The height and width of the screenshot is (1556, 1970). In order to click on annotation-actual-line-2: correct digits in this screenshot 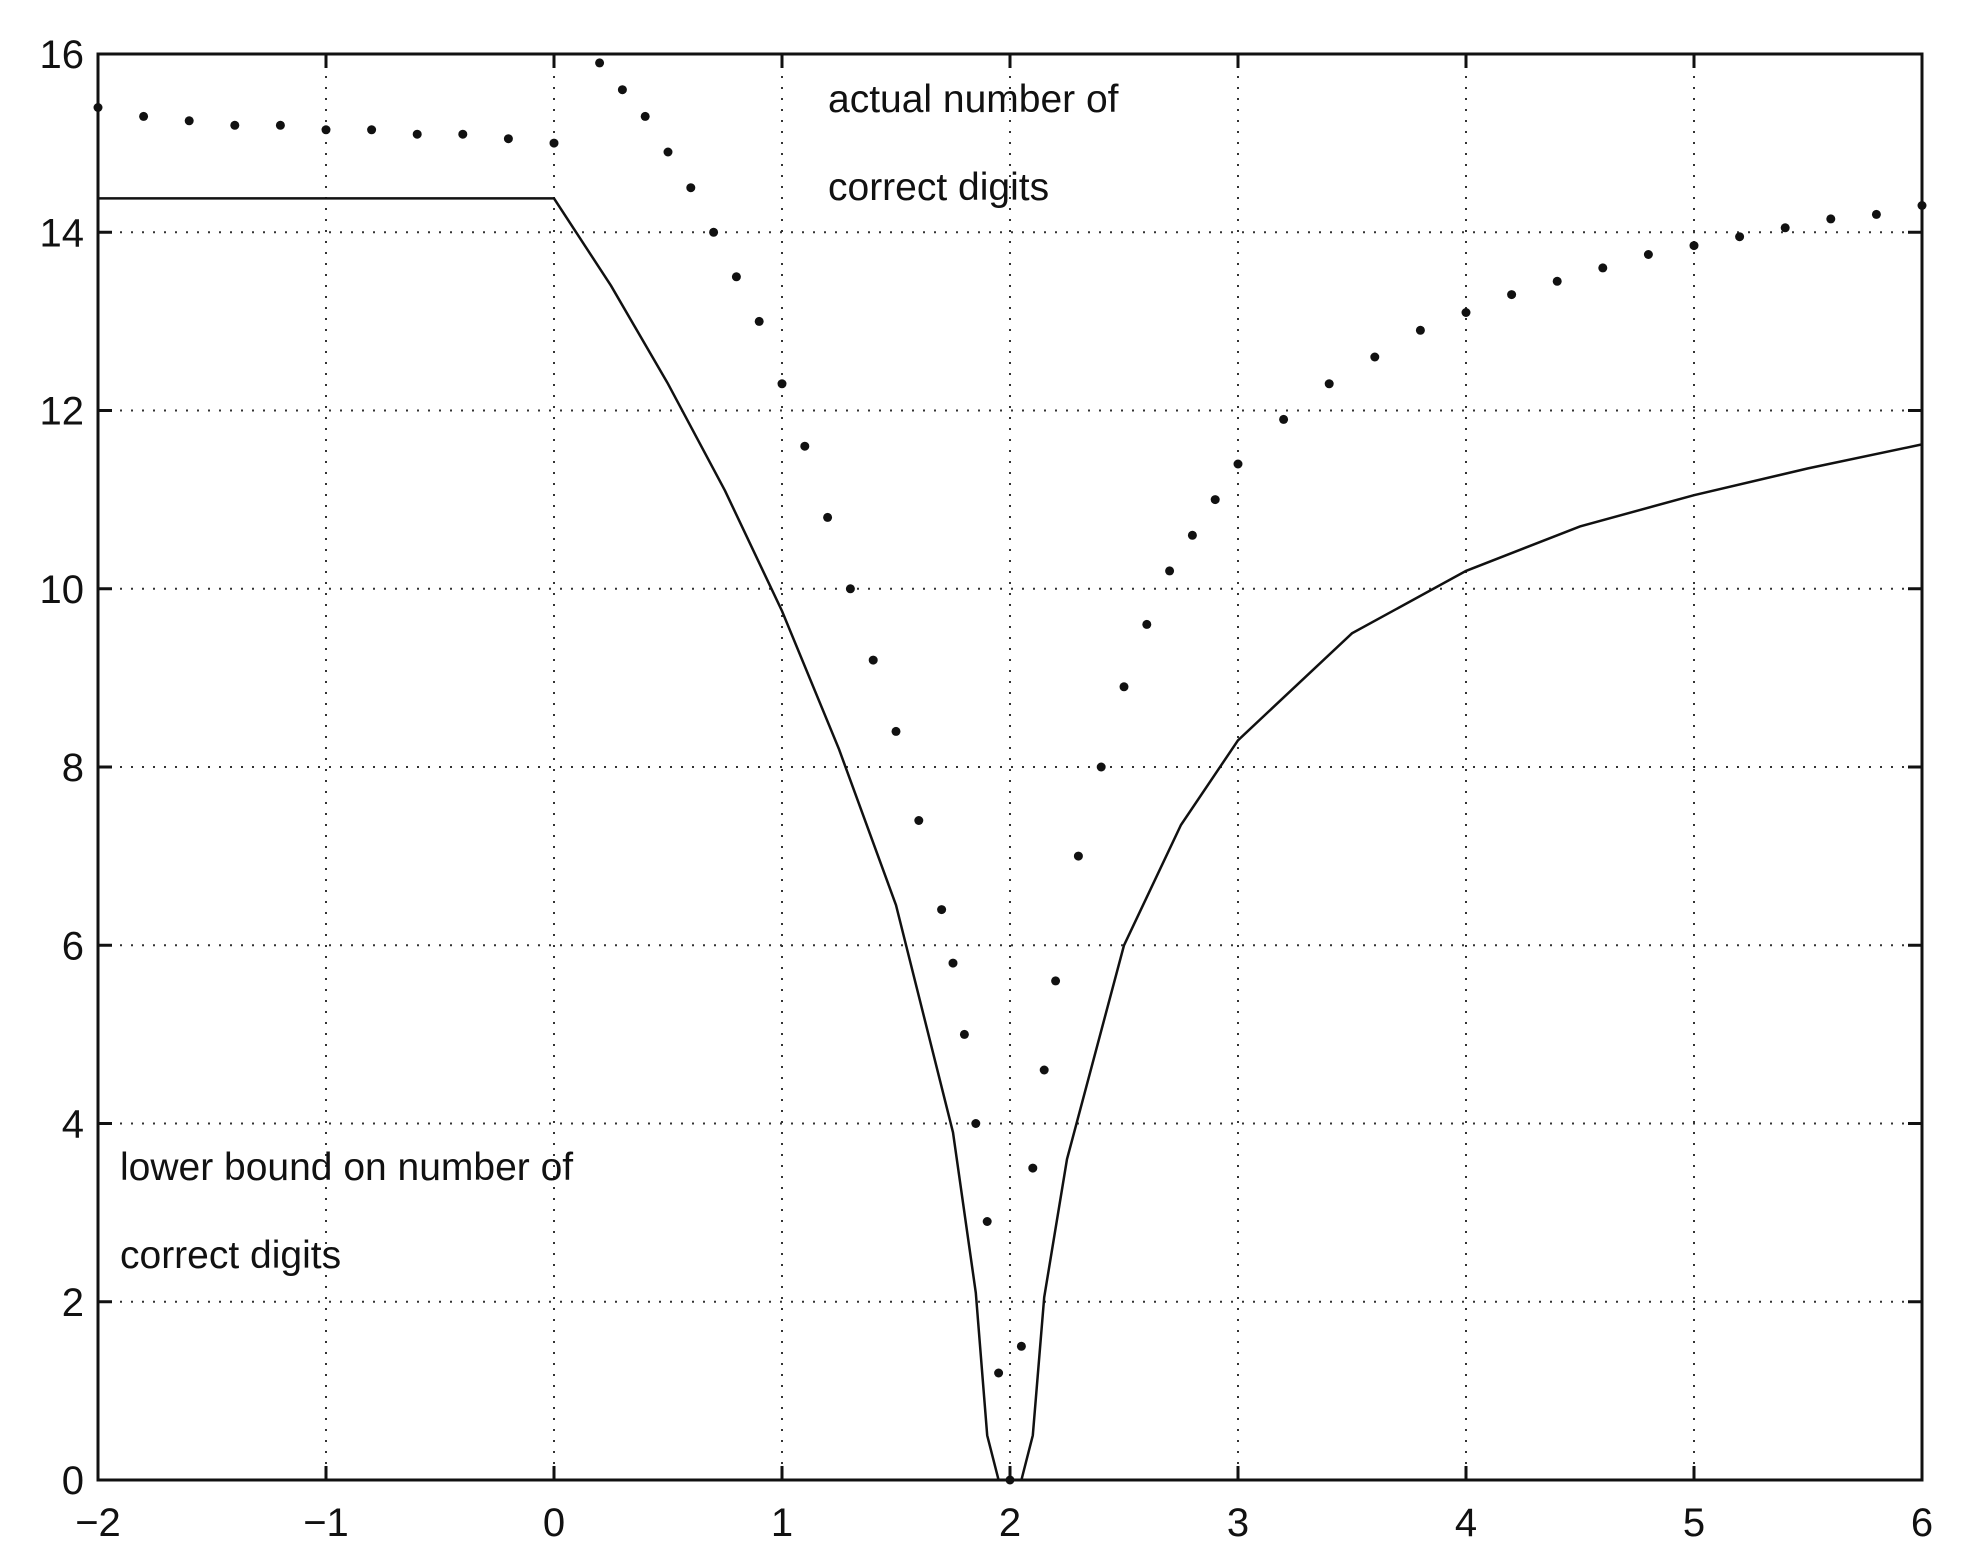, I will do `click(938, 187)`.